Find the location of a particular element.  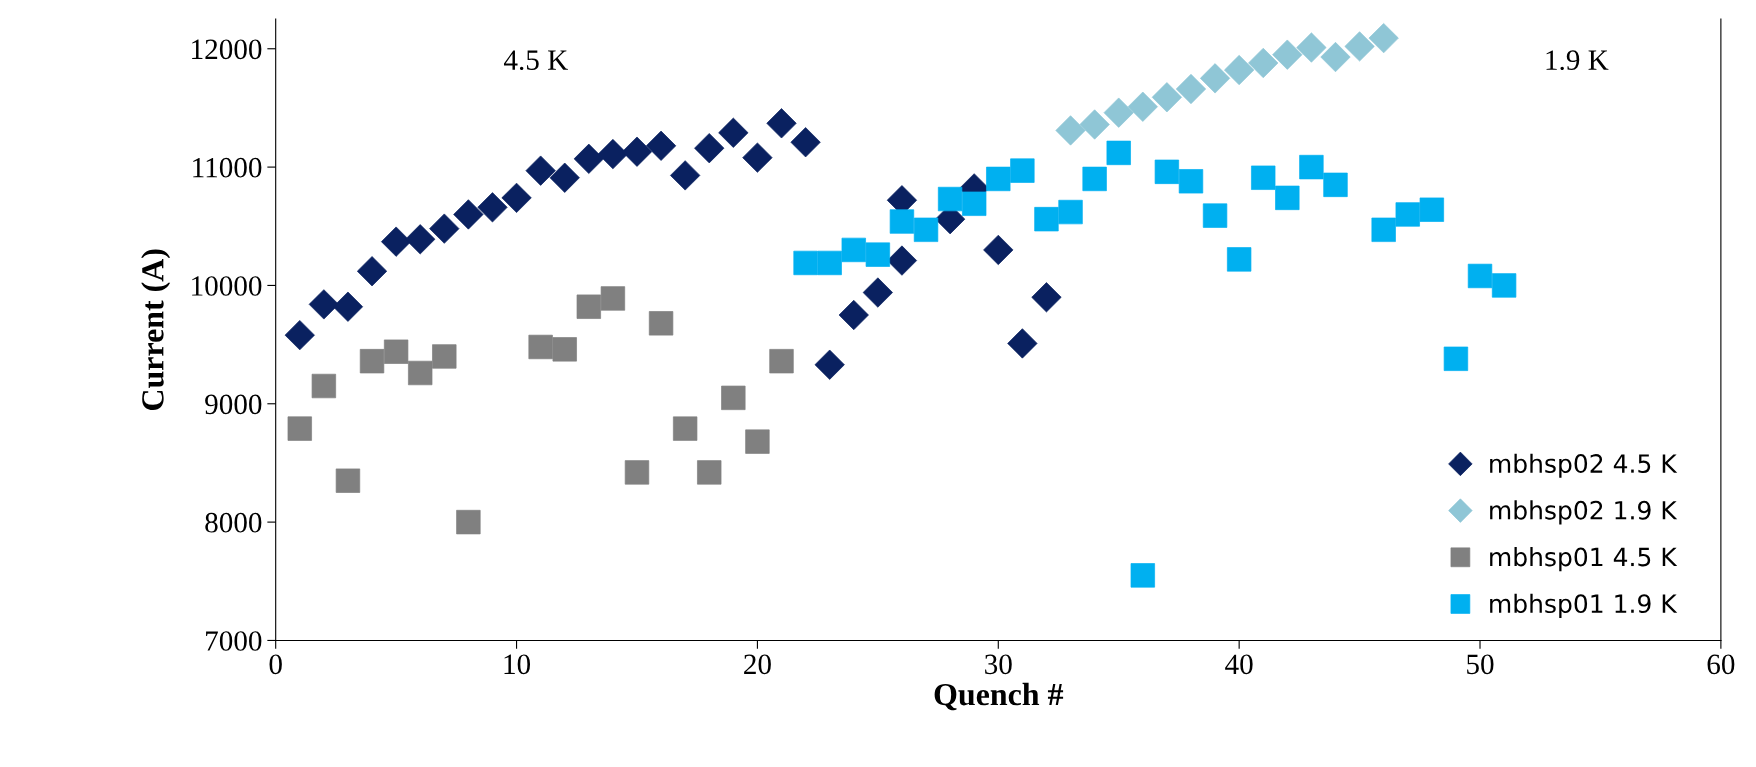

x-tick-label: 60 is located at coordinates (1721, 664).